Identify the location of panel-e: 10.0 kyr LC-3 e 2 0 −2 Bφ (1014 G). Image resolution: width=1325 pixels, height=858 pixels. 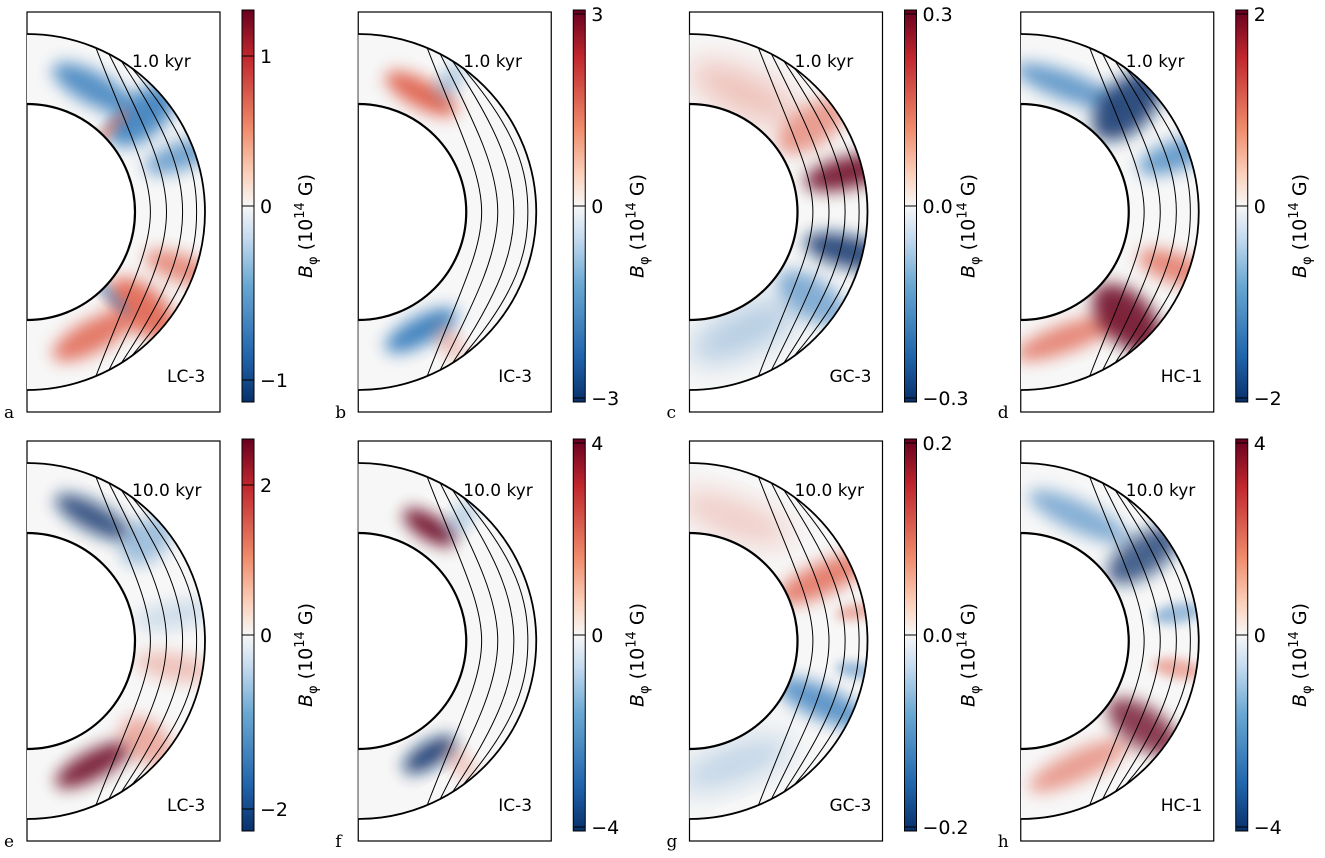
(162, 645).